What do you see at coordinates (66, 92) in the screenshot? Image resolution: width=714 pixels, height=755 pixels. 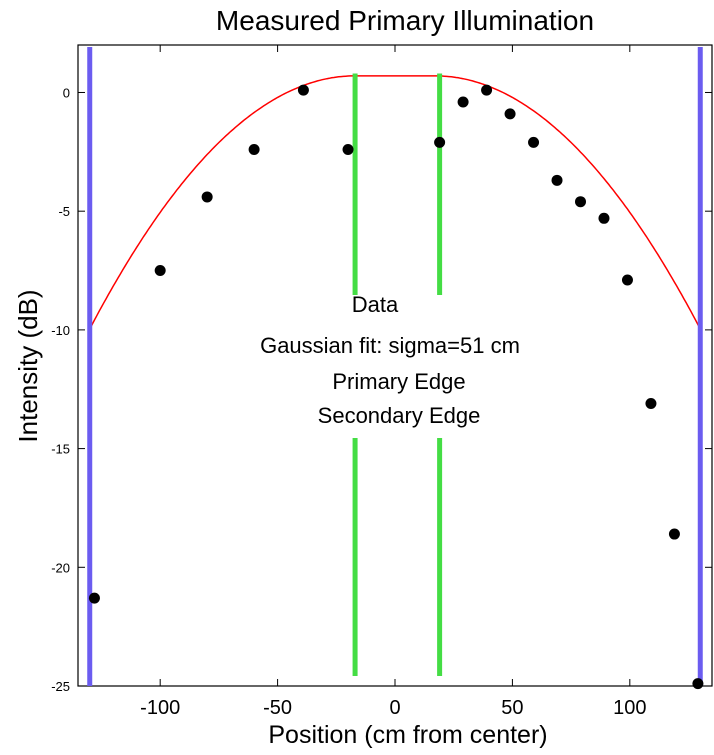 I see `y-tick-label: 0` at bounding box center [66, 92].